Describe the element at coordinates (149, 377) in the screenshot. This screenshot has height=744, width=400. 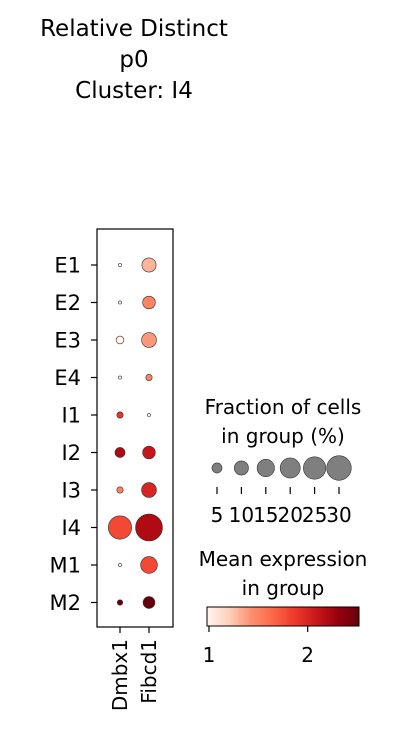
I see `dot-e4-fibcd1` at that location.